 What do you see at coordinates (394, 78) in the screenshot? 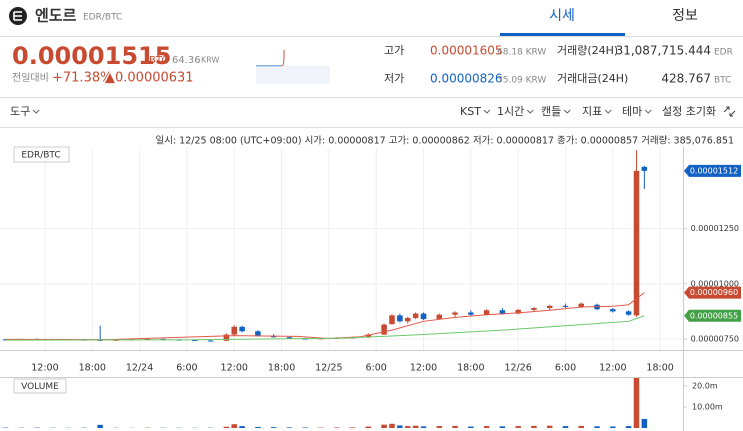
I see `stat-label: 저가` at bounding box center [394, 78].